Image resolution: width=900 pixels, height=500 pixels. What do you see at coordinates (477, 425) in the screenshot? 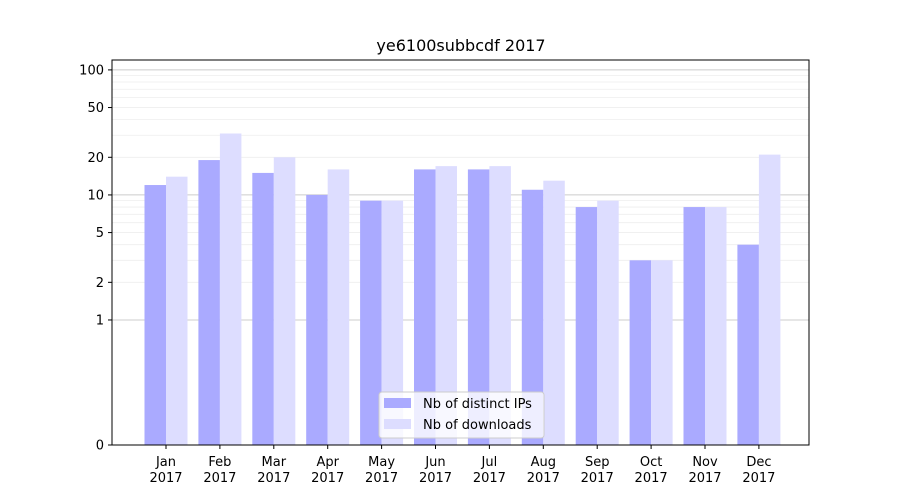
I see `legend-label-downloads: Nb of downloads` at bounding box center [477, 425].